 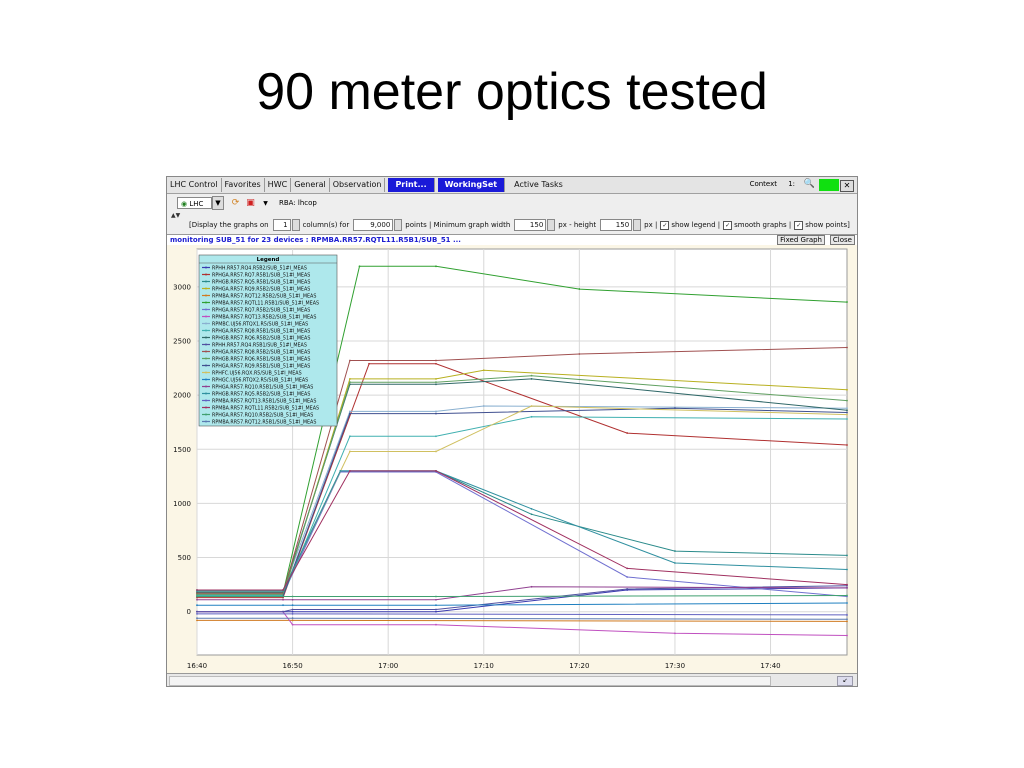 What do you see at coordinates (791, 184) in the screenshot?
I see `context-value: 1:` at bounding box center [791, 184].